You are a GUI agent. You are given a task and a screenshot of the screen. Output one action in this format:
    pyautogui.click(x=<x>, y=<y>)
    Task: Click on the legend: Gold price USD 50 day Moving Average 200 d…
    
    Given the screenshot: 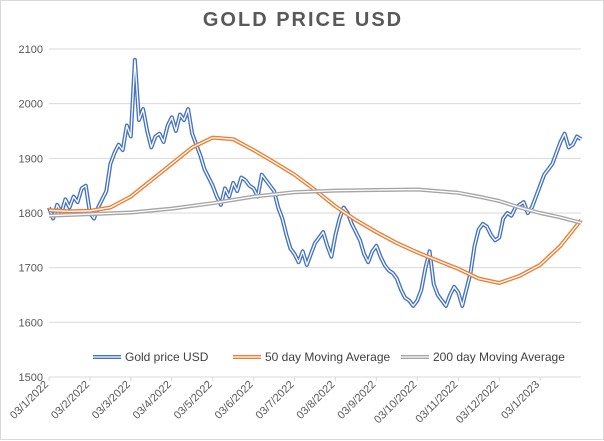 What is the action you would take?
    pyautogui.click(x=329, y=357)
    